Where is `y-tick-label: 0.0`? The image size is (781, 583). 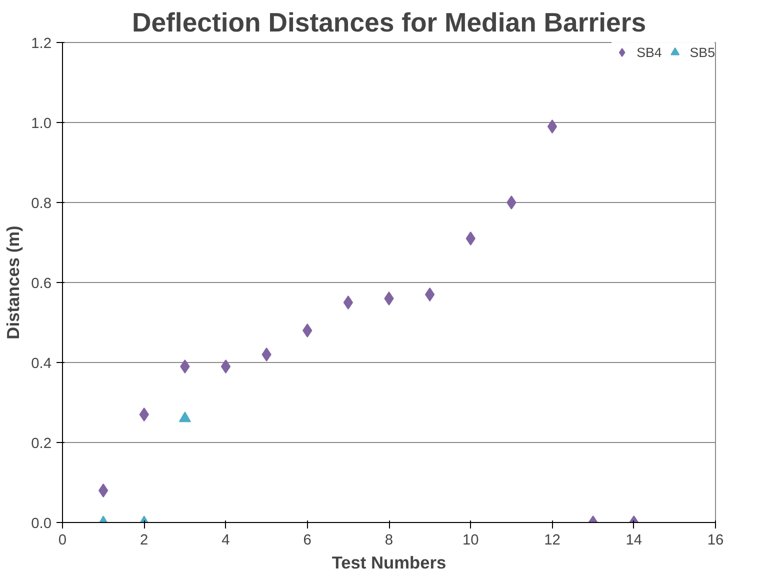
y-tick-label: 0.0 is located at coordinates (41, 524).